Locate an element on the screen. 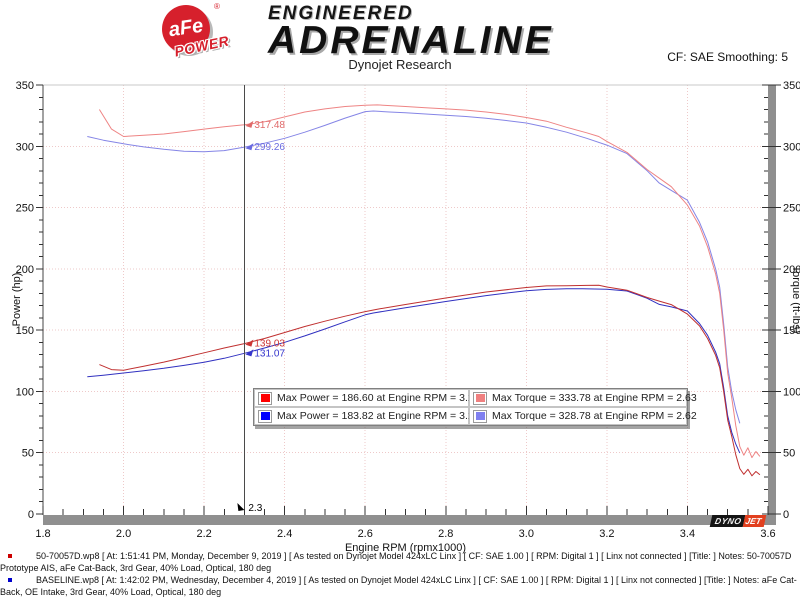 This screenshot has width=800, height=600. afe-power-logo: aFe ® POWER is located at coordinates (203, 32).